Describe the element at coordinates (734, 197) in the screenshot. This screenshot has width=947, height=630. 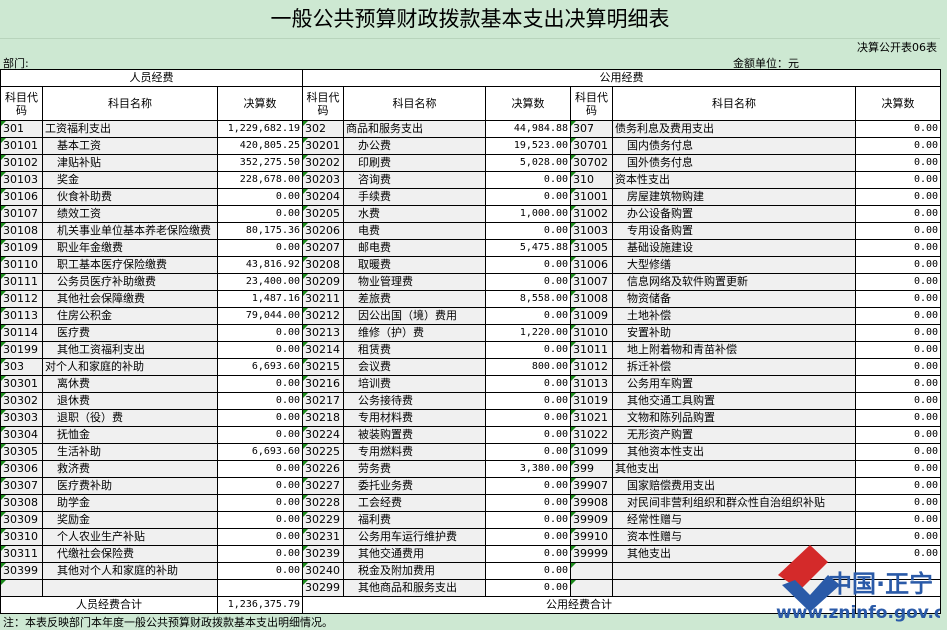
I see `cell-name: 房屋建筑物购建` at that location.